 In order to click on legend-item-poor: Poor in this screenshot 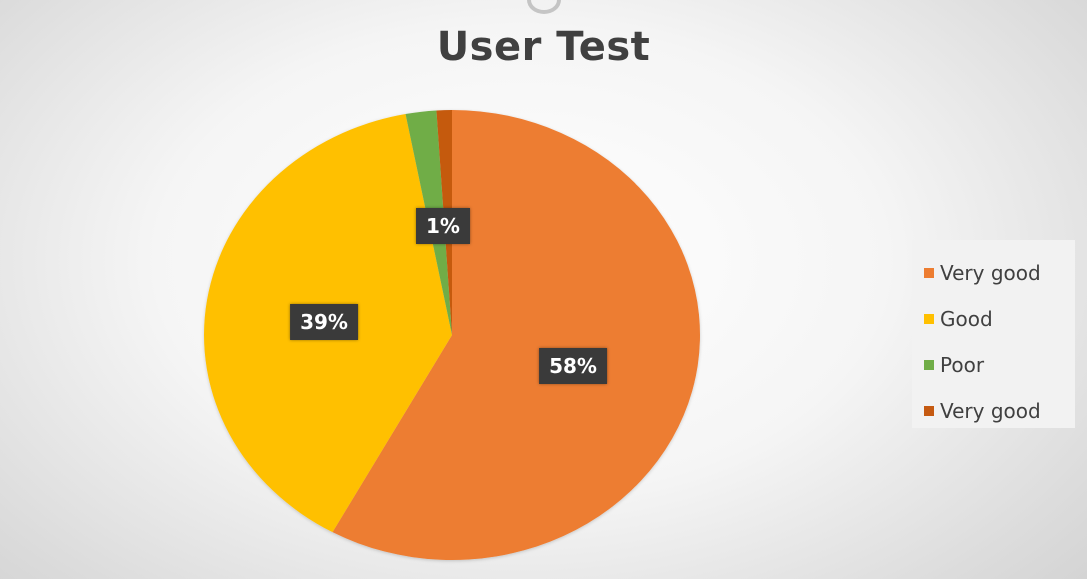, I will do `click(999, 365)`.